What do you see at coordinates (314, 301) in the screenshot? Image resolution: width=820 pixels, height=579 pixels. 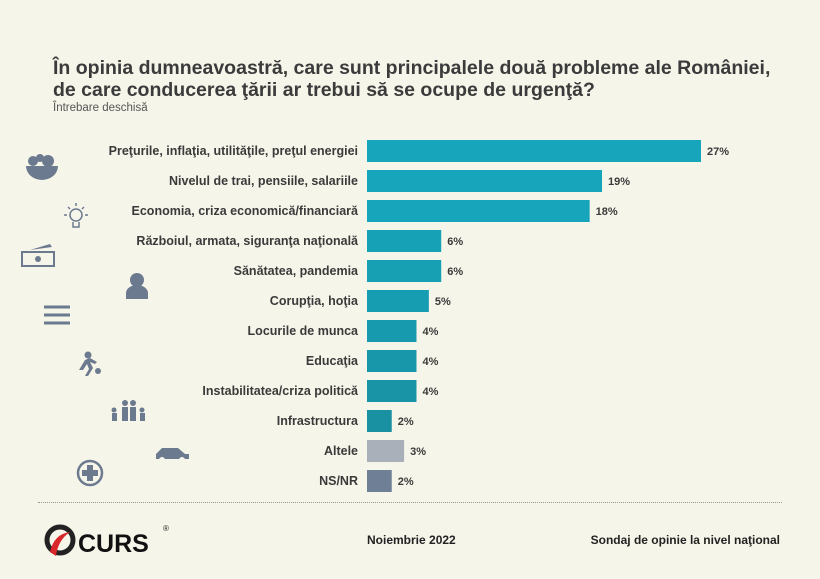 I see `category-label: Corupţia, hoţia` at bounding box center [314, 301].